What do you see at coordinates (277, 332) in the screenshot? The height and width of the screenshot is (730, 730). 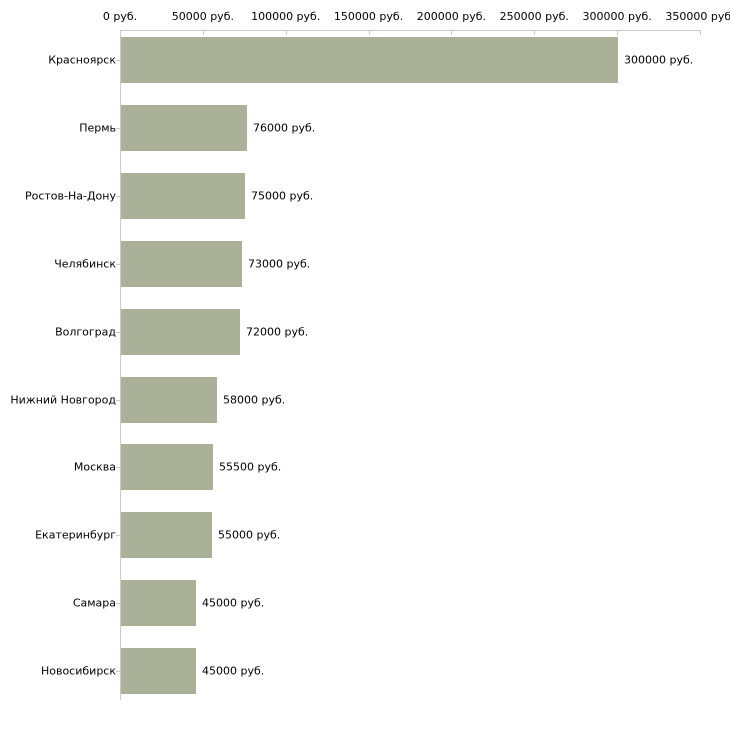 I see `value-label: 72000 руб.` at bounding box center [277, 332].